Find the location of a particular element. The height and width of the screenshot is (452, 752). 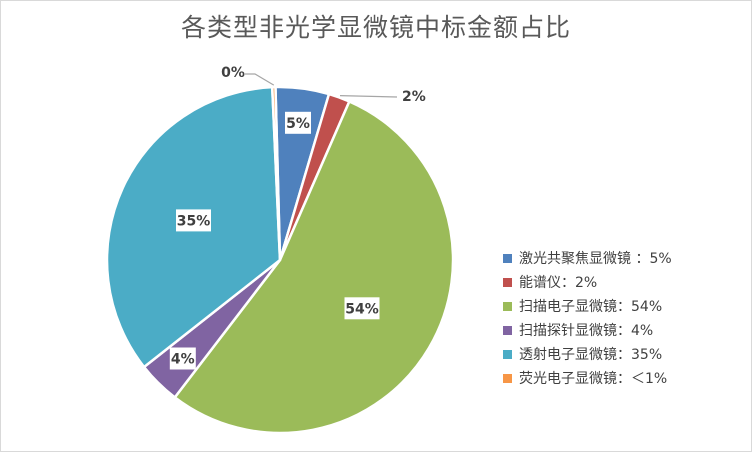

legend-label: 扫描探针显微镜：4% is located at coordinates (586, 331).